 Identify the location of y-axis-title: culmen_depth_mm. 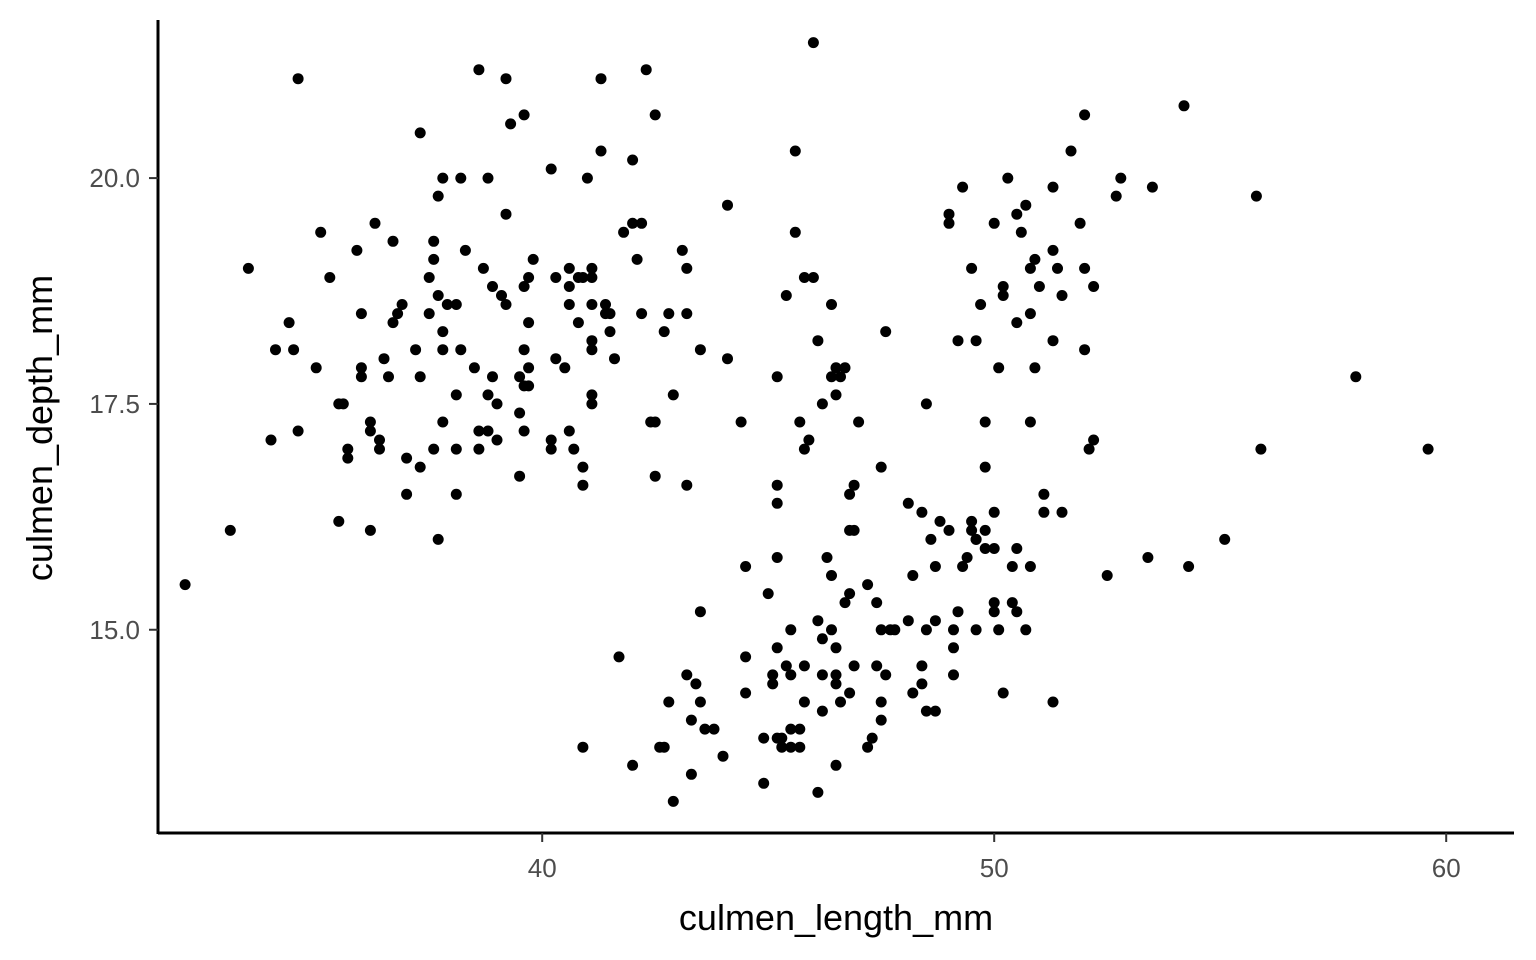
(39, 428).